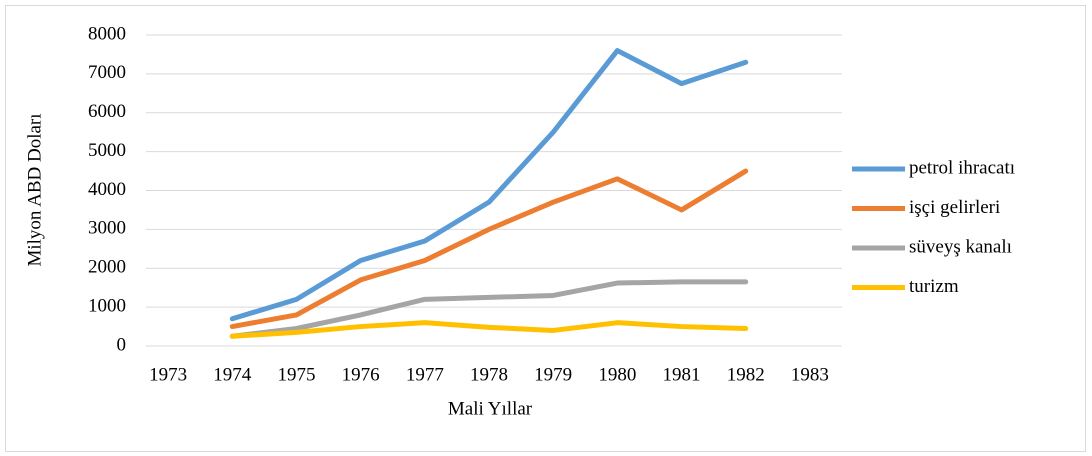 This screenshot has height=456, width=1092. I want to click on y-tick-label: 2000, so click(107, 267).